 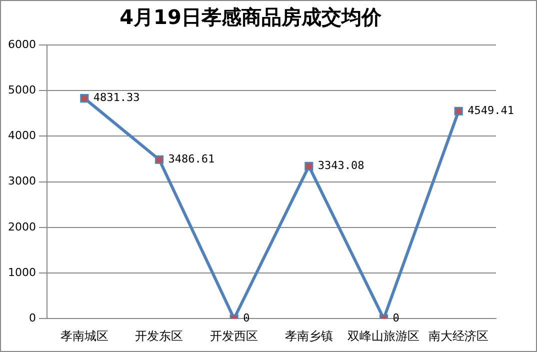 What do you see at coordinates (491, 111) in the screenshot?
I see `data-label: 4549.41` at bounding box center [491, 111].